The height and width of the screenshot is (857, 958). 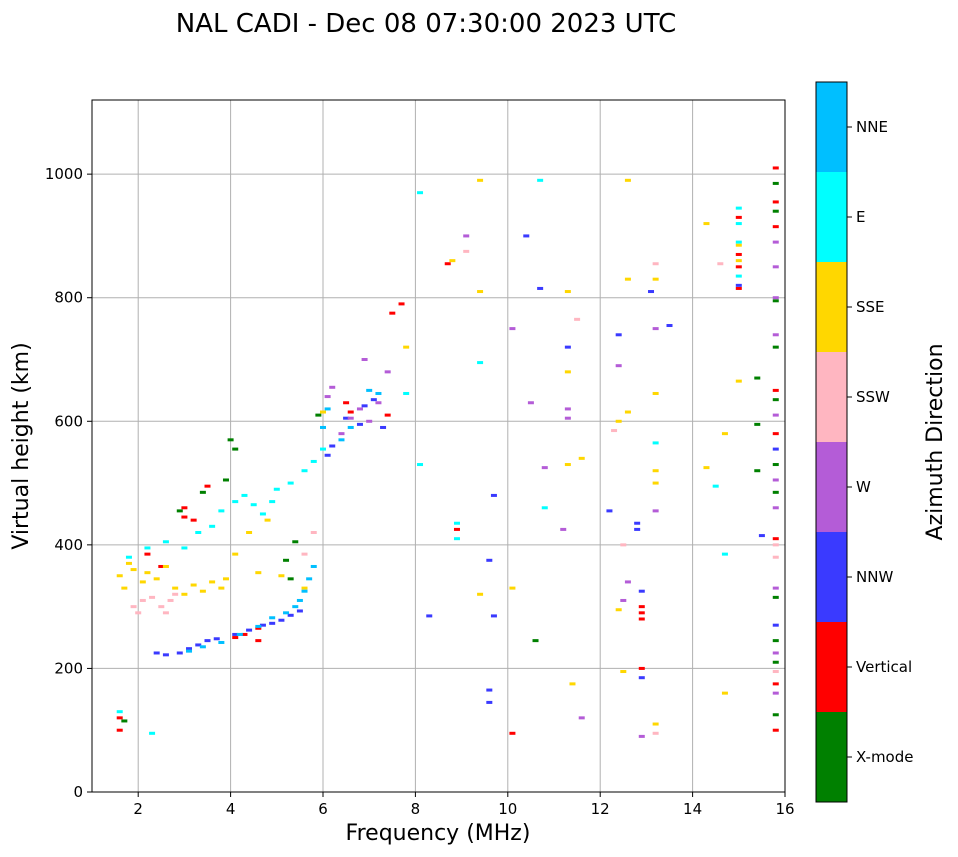 What do you see at coordinates (831, 577) in the screenshot?
I see `colorbar-segment-nnw` at bounding box center [831, 577].